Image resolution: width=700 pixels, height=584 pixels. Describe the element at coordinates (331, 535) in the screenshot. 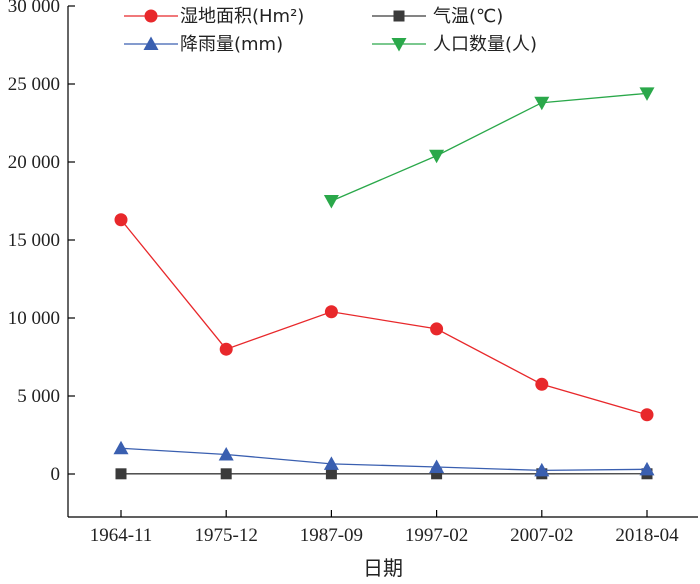

I see `x-tick-label: 1987-09` at that location.